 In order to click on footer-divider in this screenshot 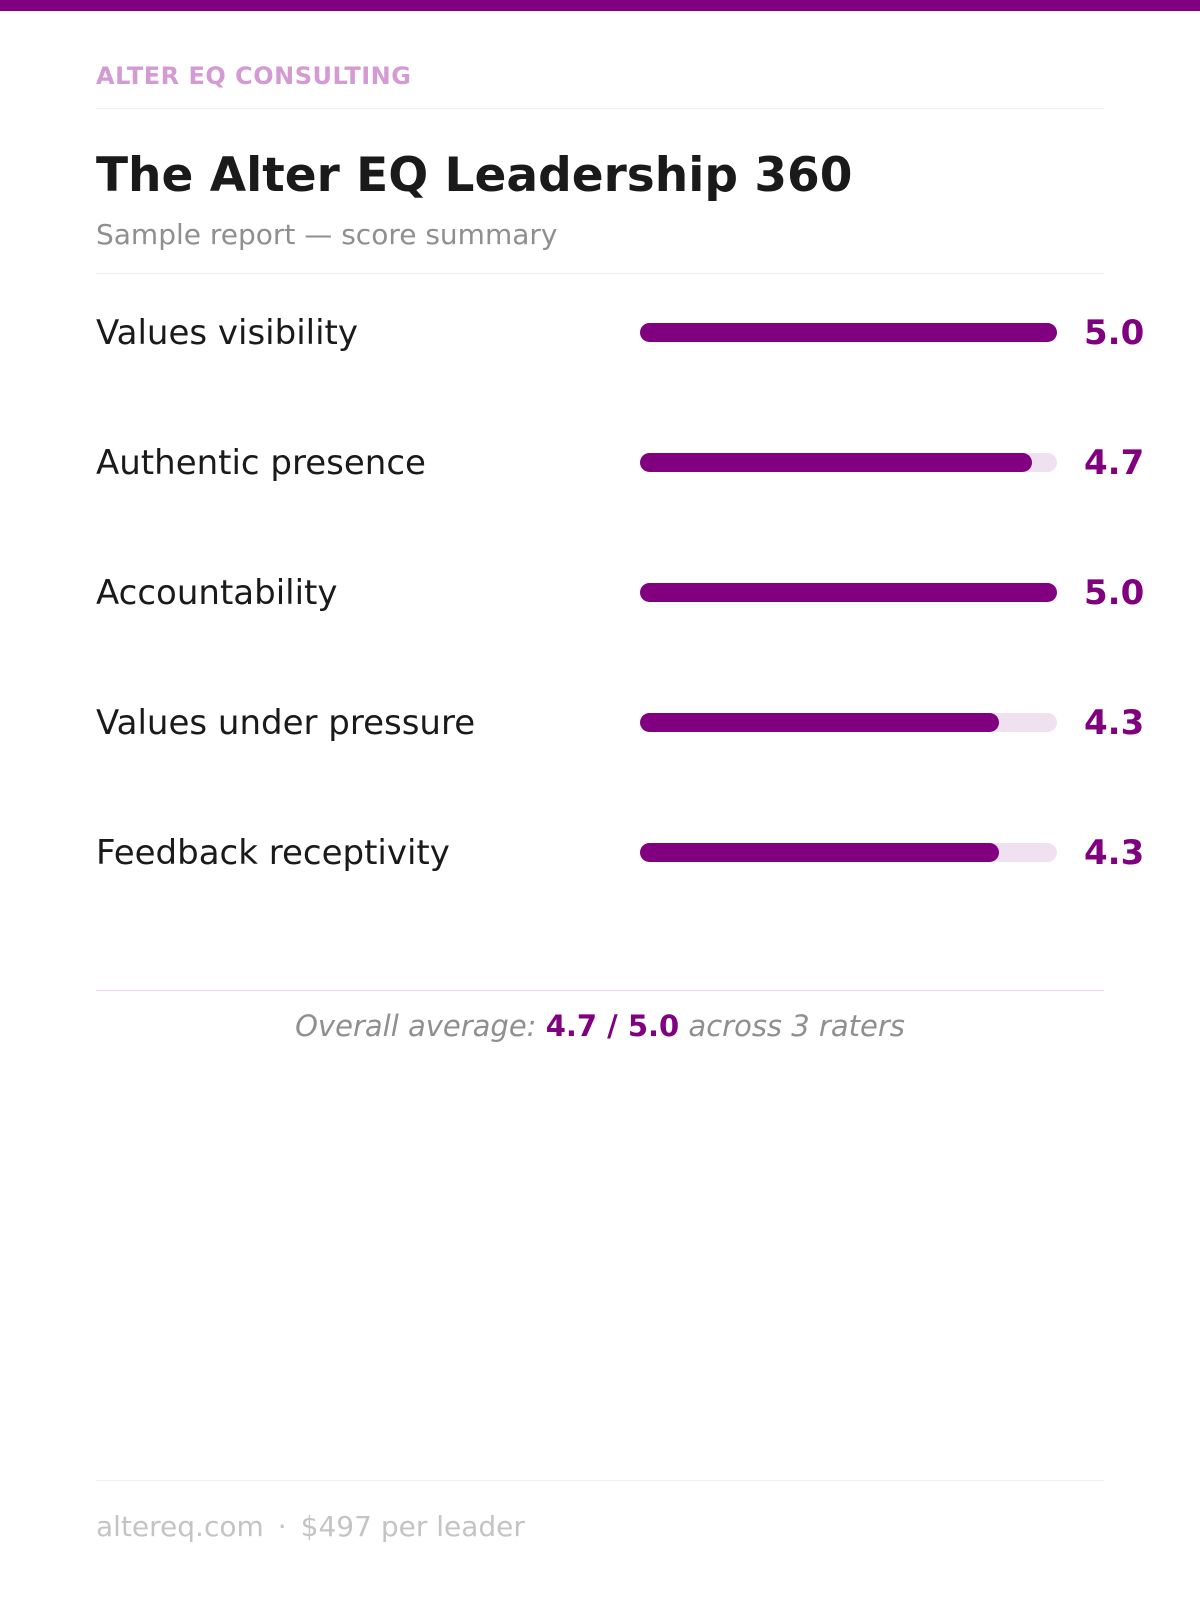, I will do `click(600, 1480)`.